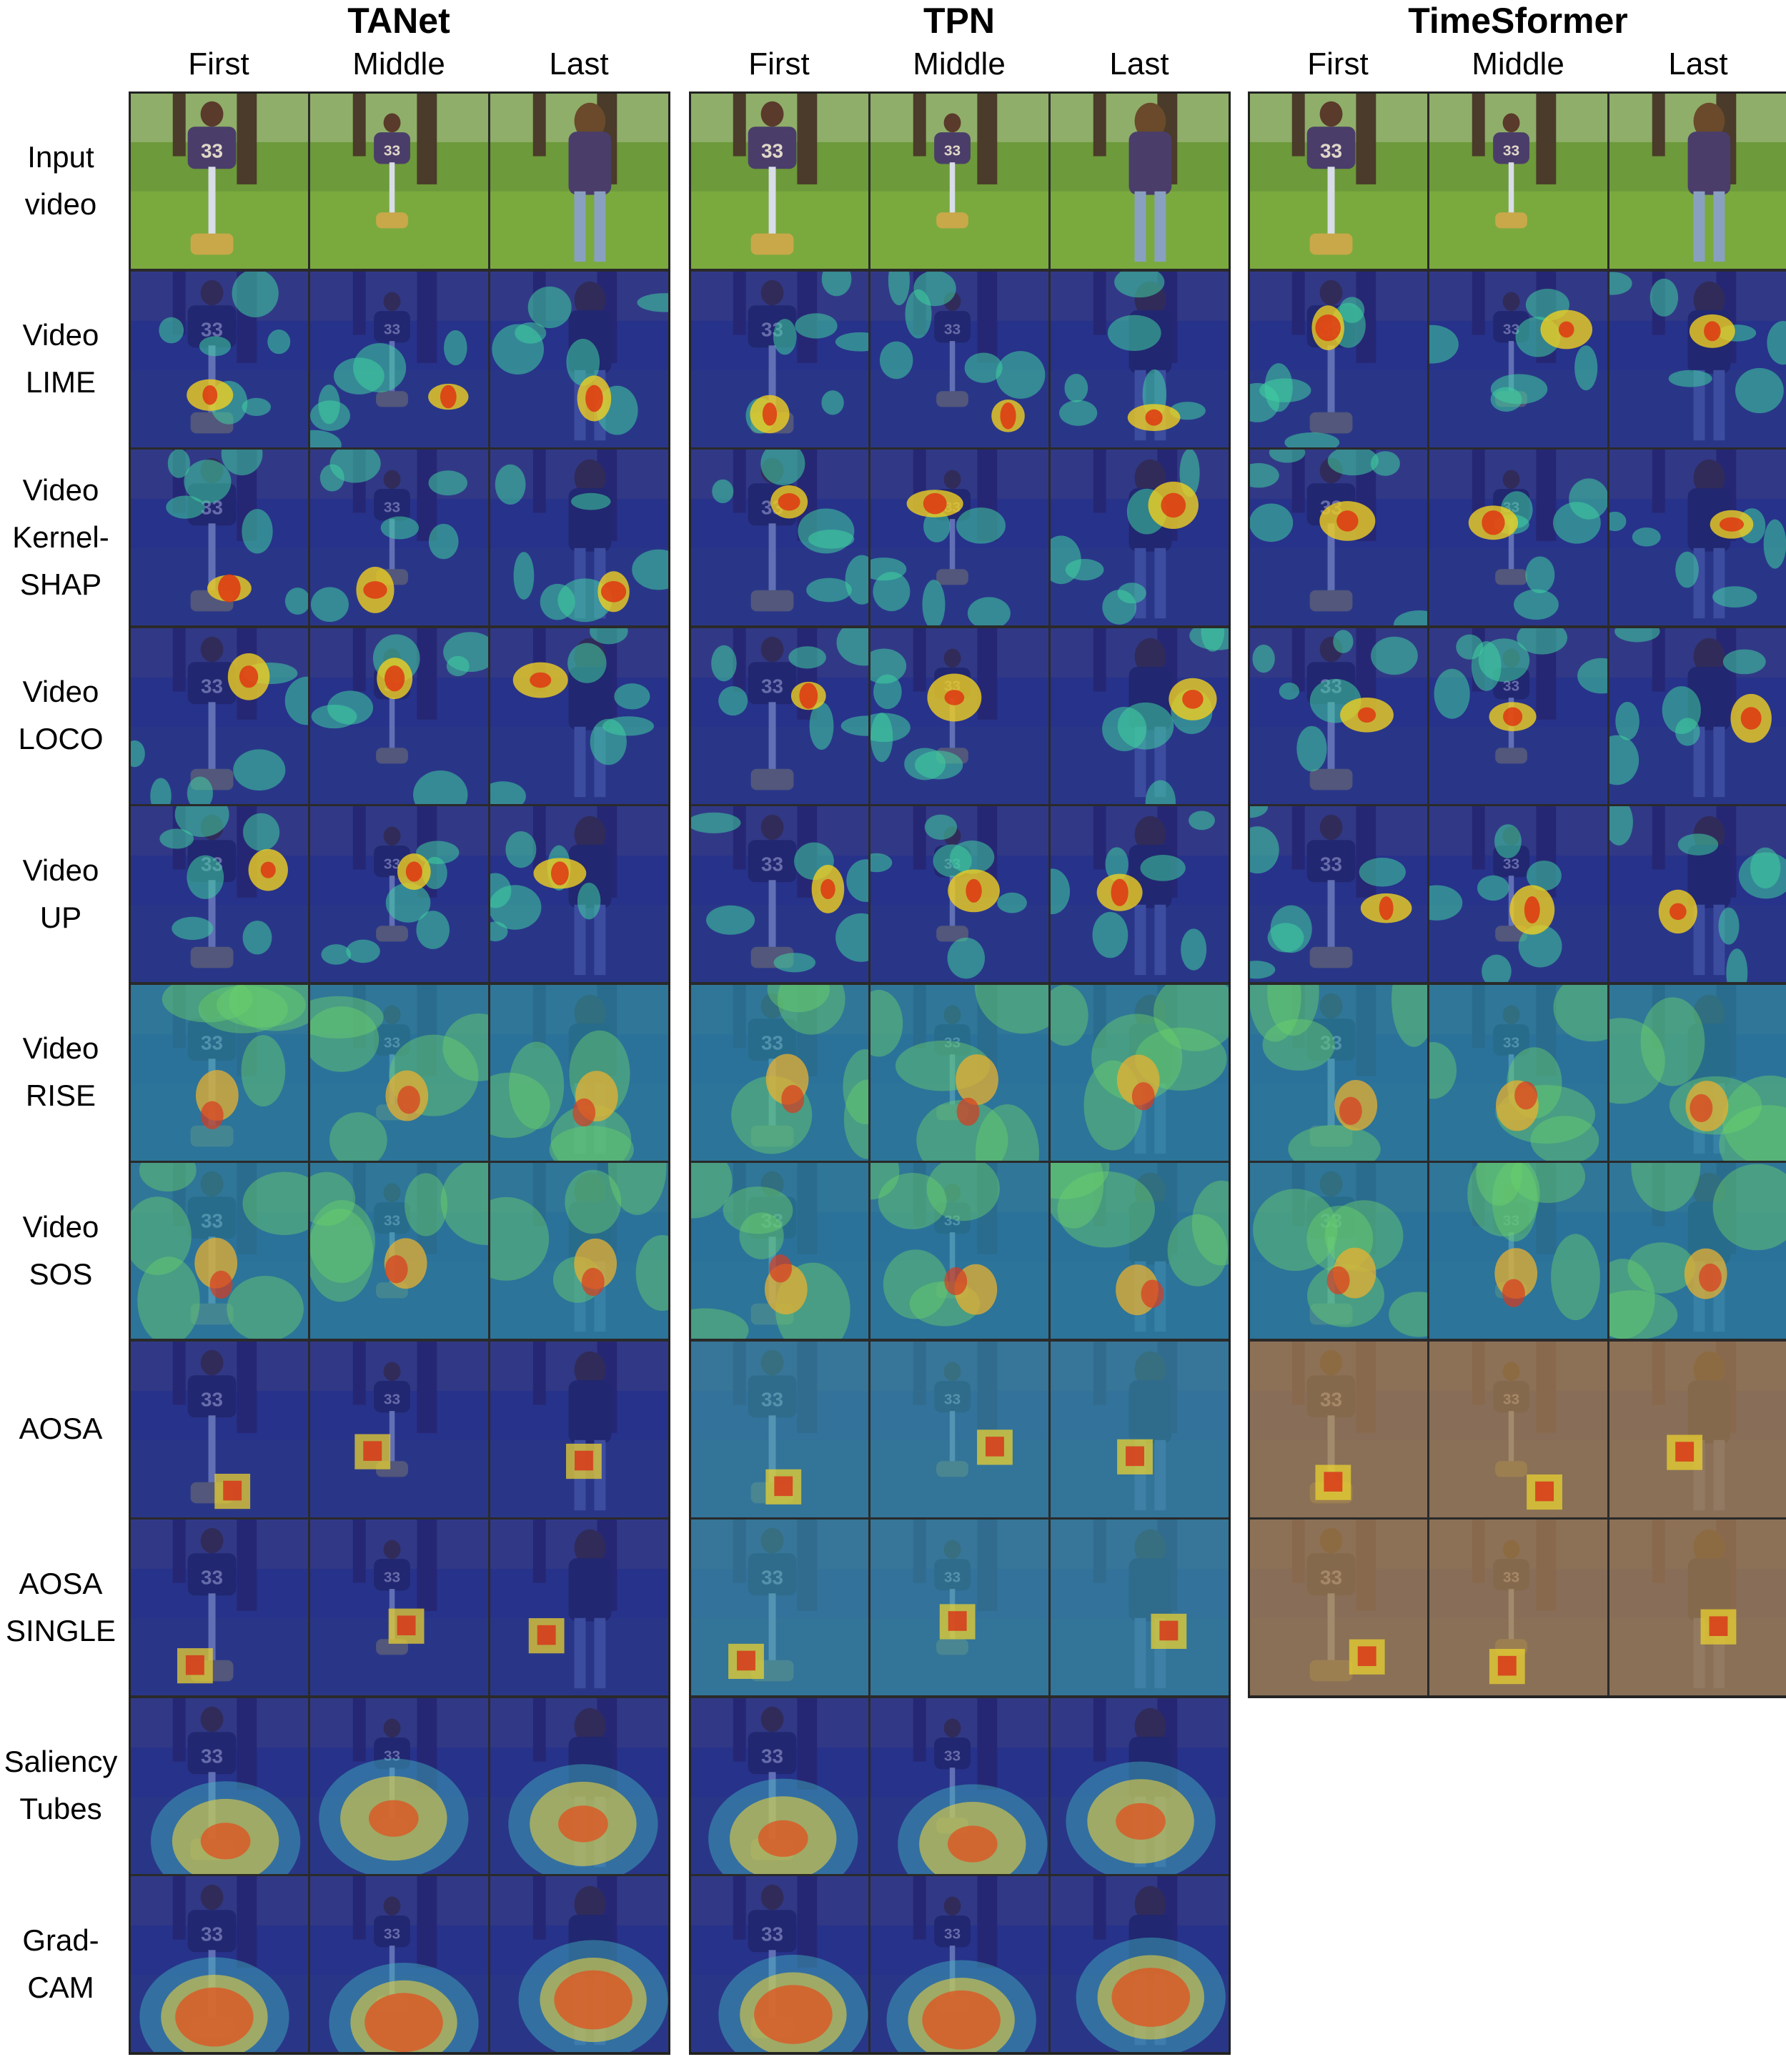 The height and width of the screenshot is (2072, 1786). I want to click on row-label-input: Input video, so click(60, 181).